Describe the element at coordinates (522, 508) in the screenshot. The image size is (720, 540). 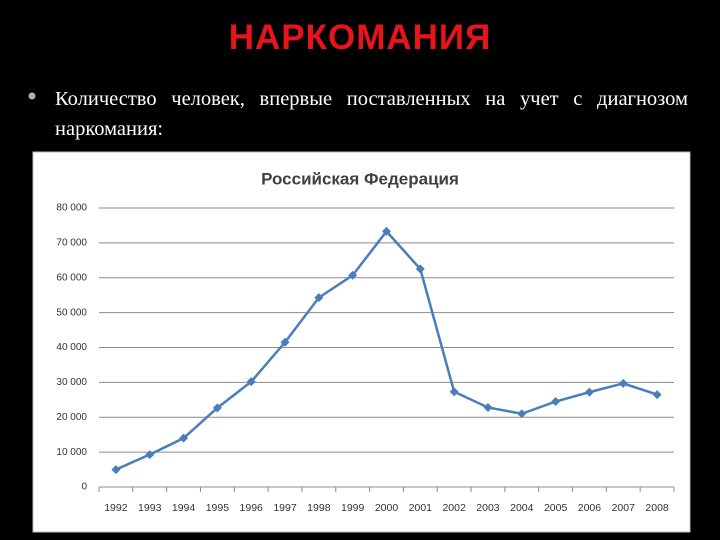
I see `x-tick-label: 2004` at that location.